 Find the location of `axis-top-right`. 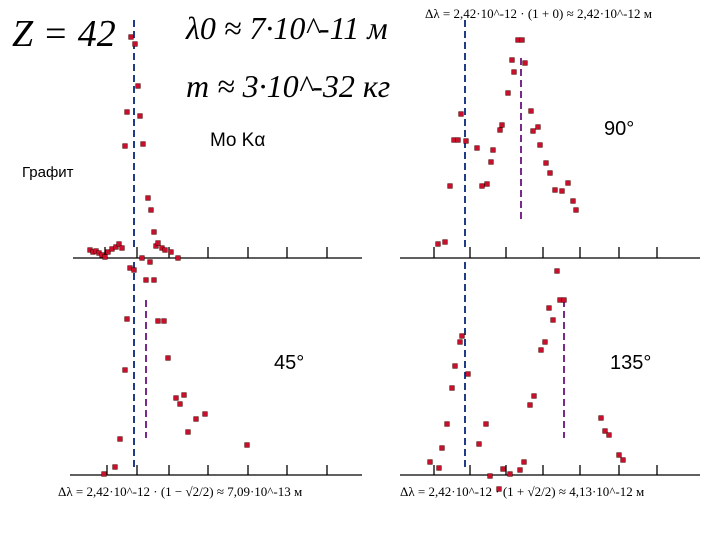

axis-top-right is located at coordinates (550, 253).